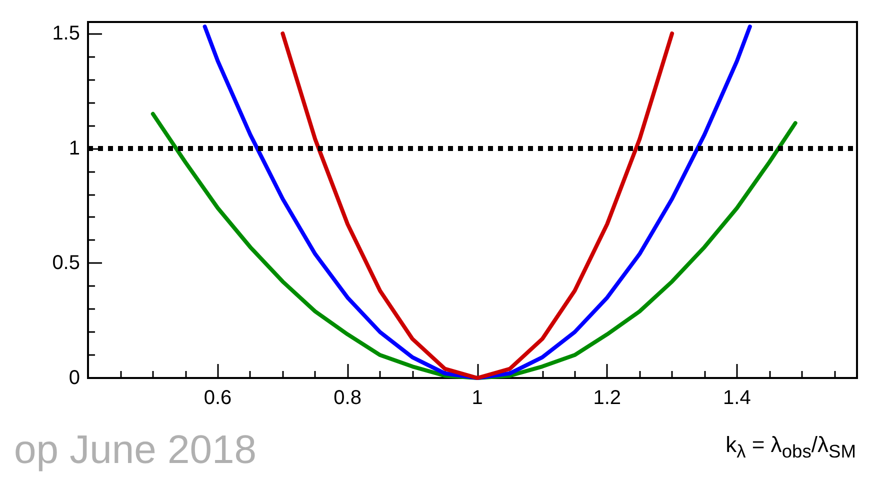 Image resolution: width=884 pixels, height=480 pixels. Describe the element at coordinates (74, 378) in the screenshot. I see `y-tick-label: 0` at that location.